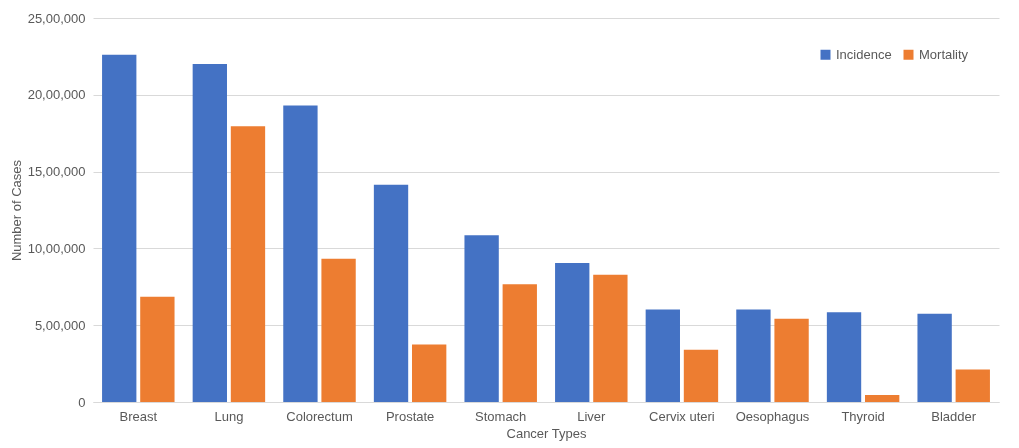  Describe the element at coordinates (501, 416) in the screenshot. I see `x-tick-label: Stomach` at that location.